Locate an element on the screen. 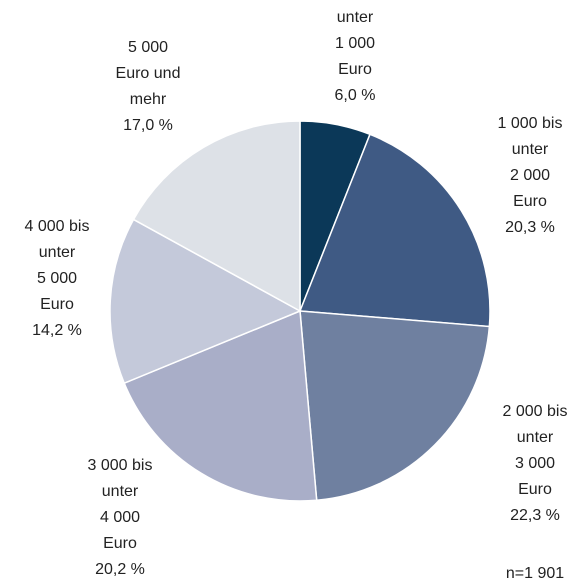 The height and width of the screenshot is (581, 578). value-label: 14,2 % is located at coordinates (57, 330).